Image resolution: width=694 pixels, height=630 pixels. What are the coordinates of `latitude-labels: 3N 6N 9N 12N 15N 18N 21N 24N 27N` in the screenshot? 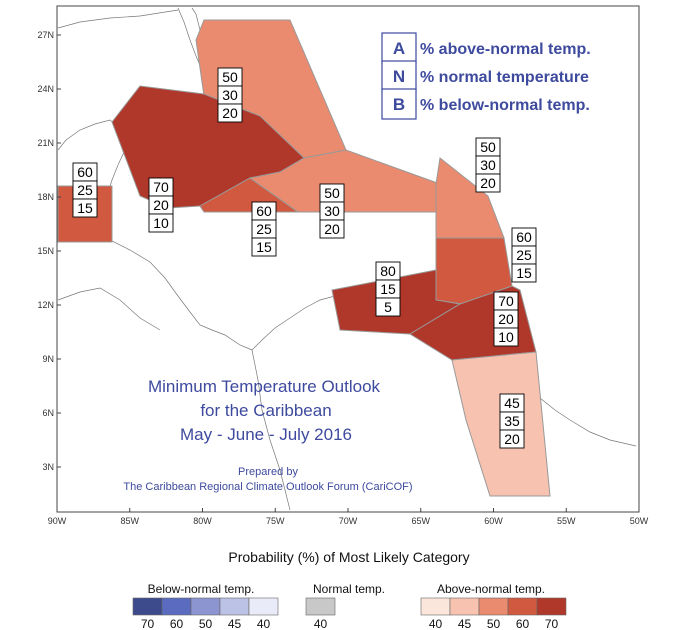 It's located at (49, 251).